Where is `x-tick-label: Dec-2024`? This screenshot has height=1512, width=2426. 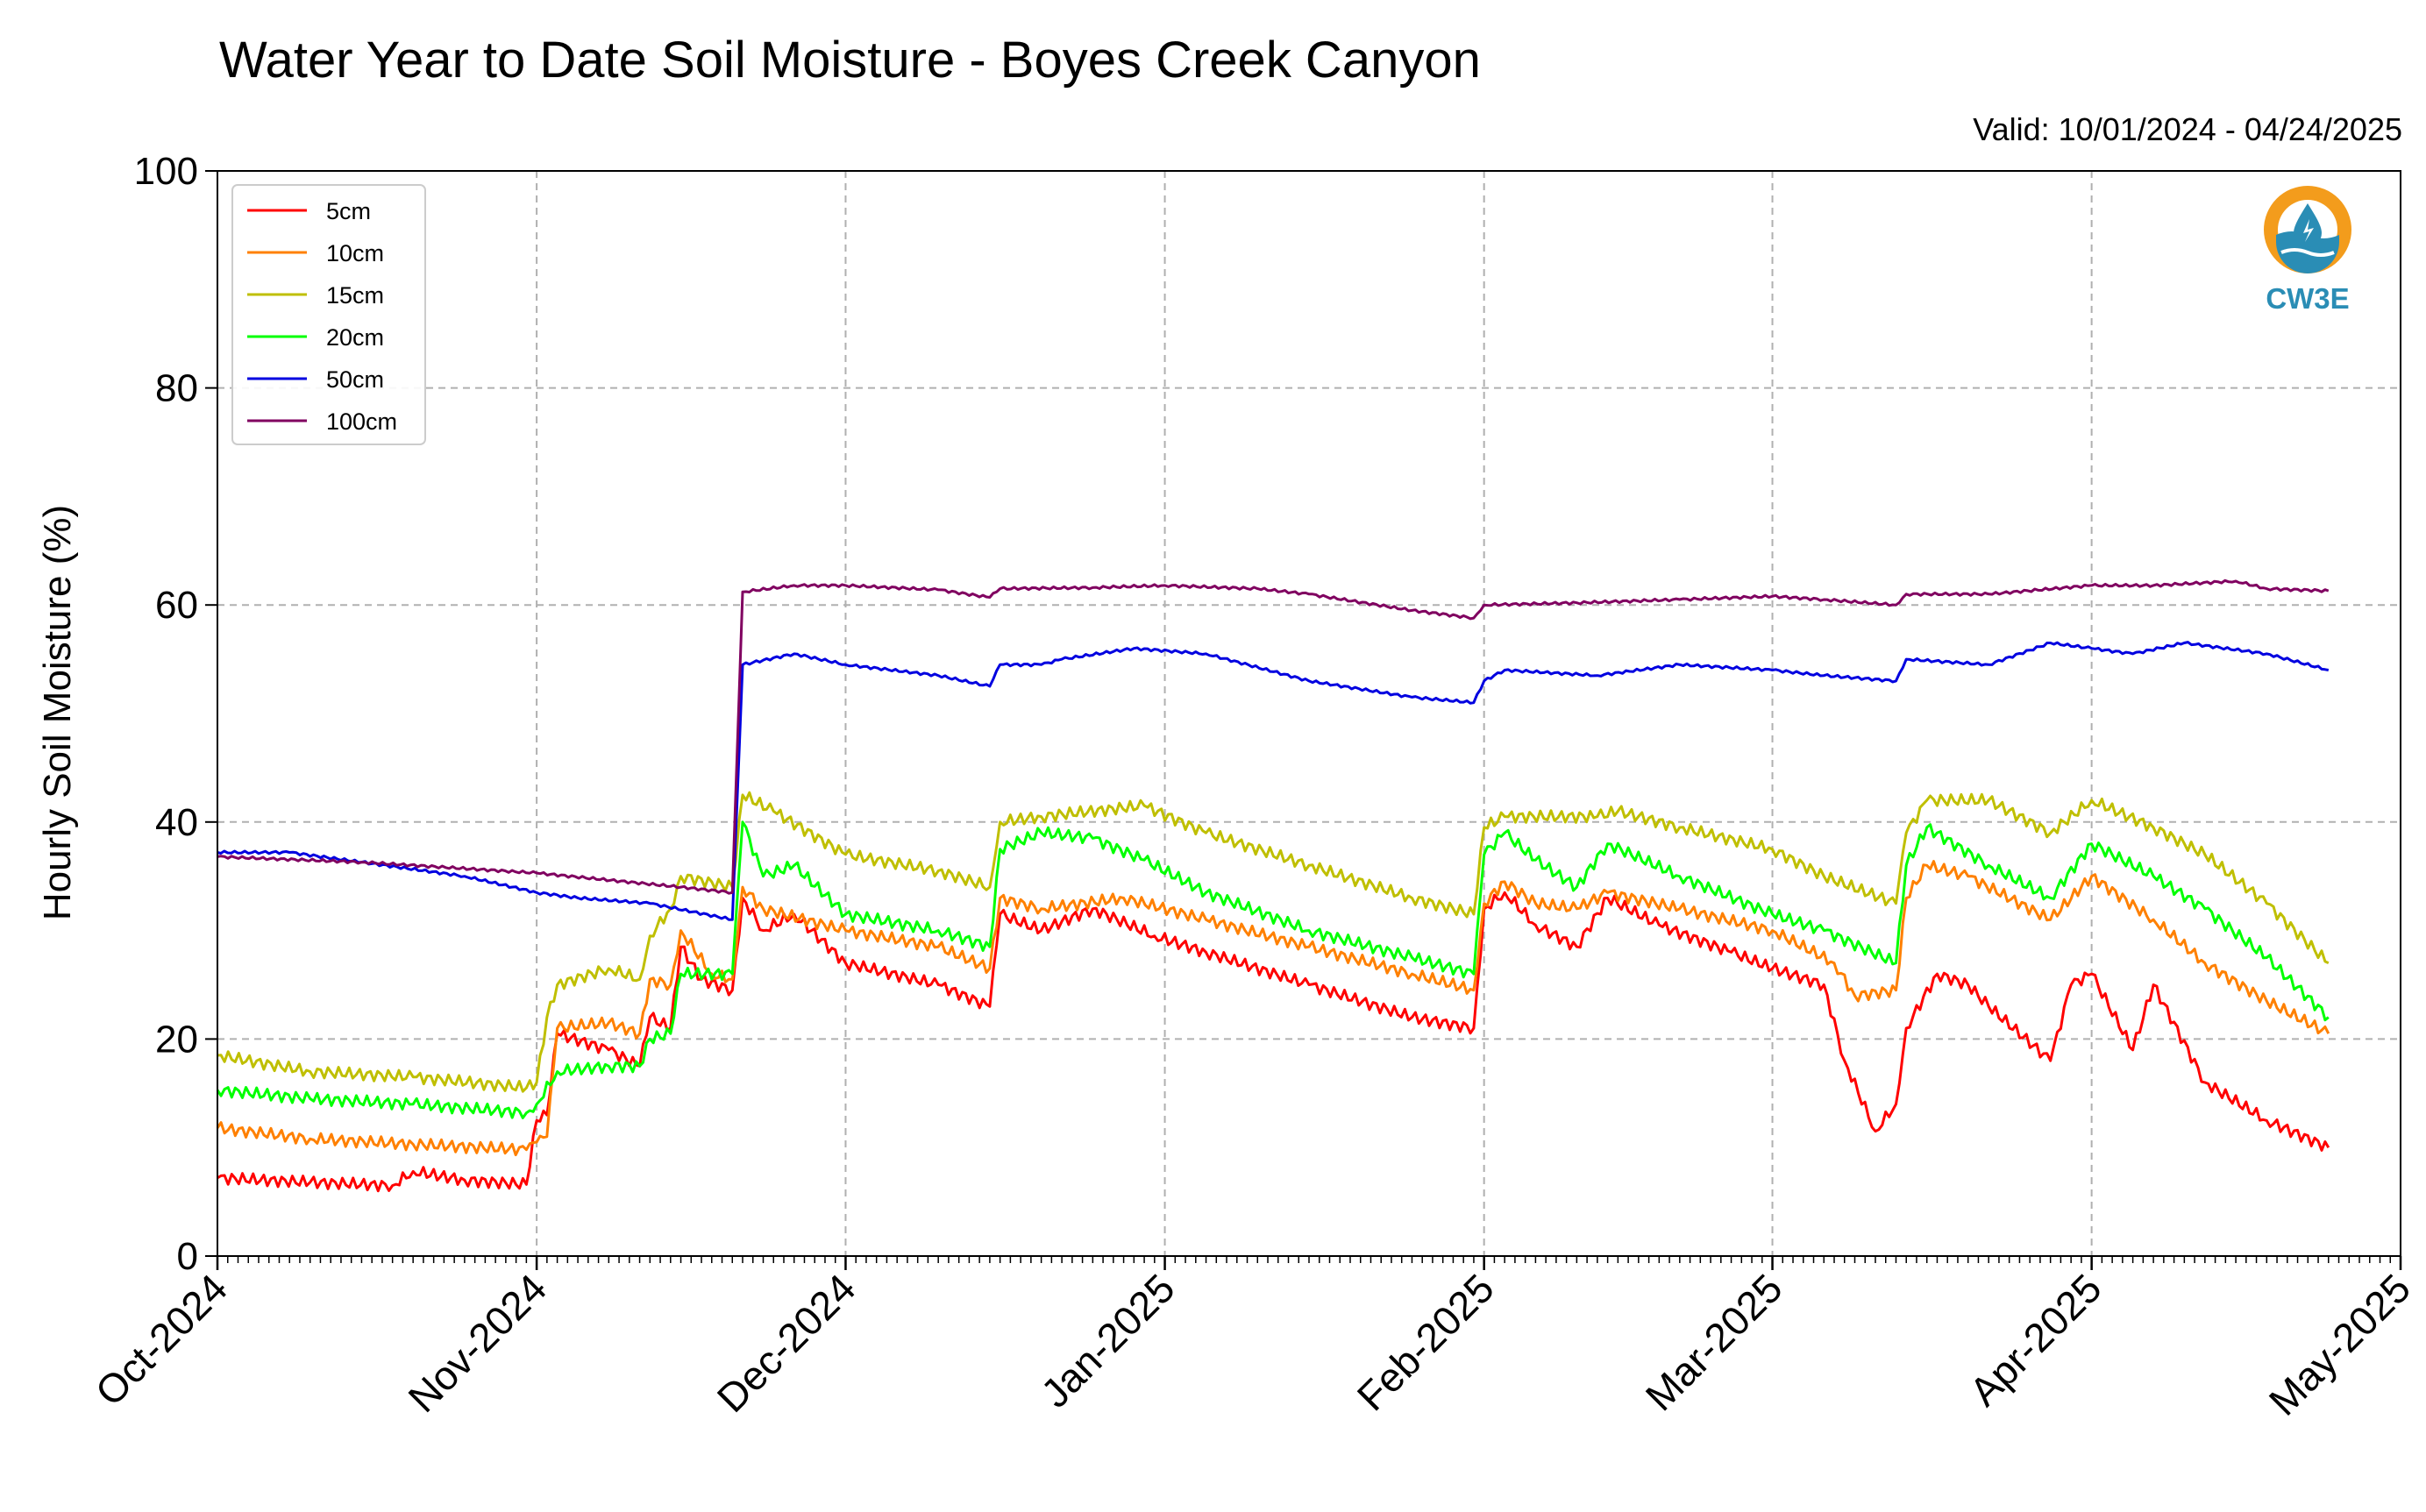 x-tick-label: Dec-2024 is located at coordinates (786, 1343).